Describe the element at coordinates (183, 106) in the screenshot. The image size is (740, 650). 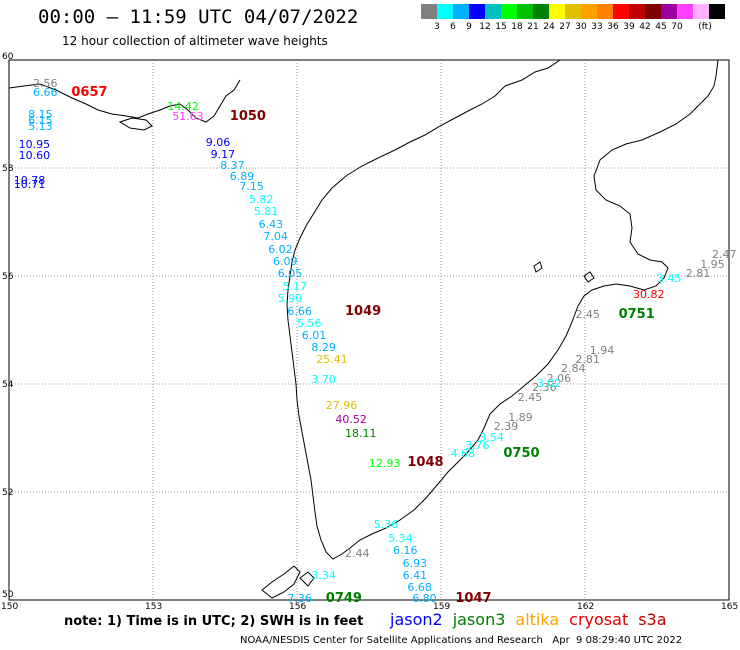
I see `wave-height-label: 14.42` at that location.